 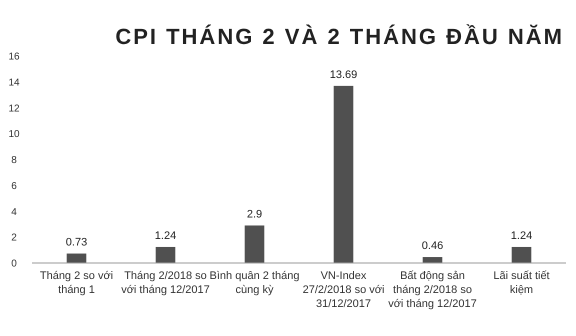 I want to click on y-tick-label: 2, so click(x=14, y=238).